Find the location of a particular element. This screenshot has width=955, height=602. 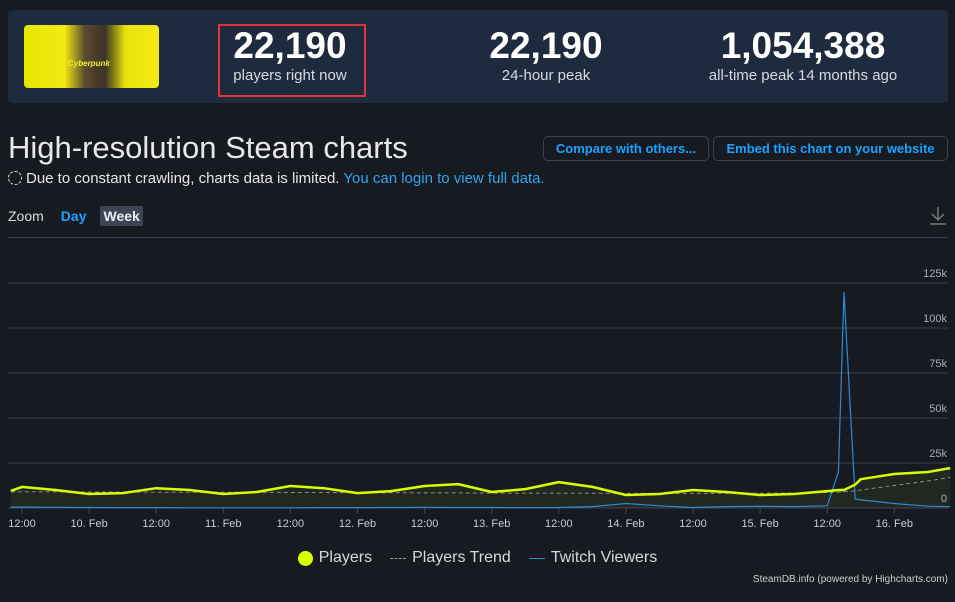

zoom-label: Zoom is located at coordinates (26, 216).